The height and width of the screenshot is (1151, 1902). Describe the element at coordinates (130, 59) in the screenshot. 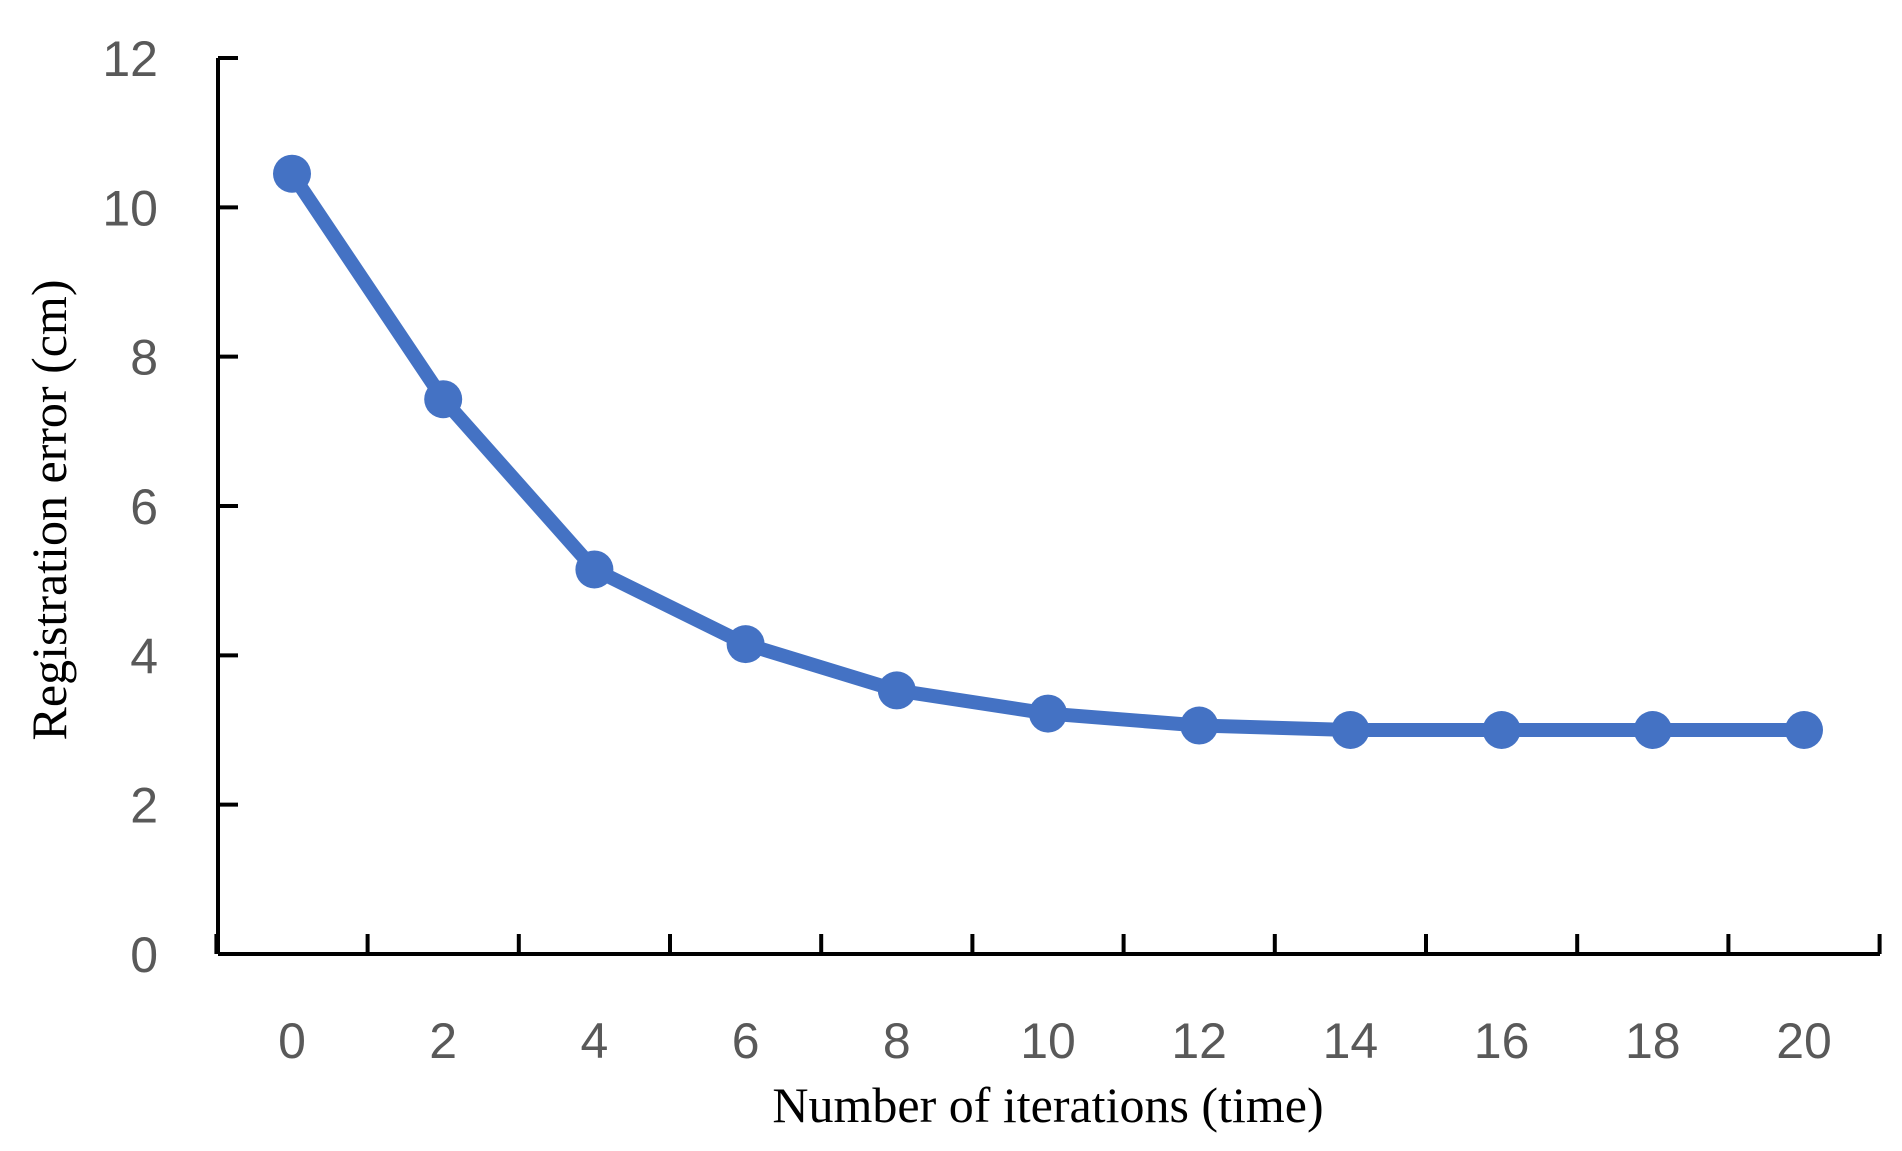

I see `y-tick-label: 12` at that location.